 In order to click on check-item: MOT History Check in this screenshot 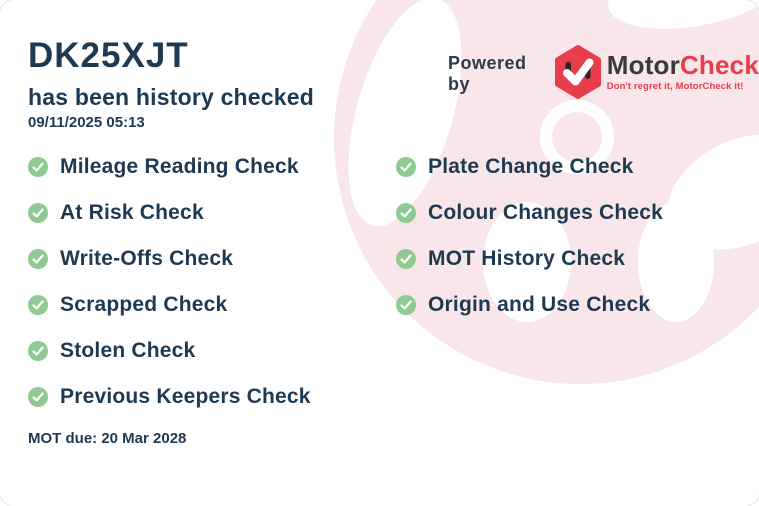, I will do `click(529, 259)`.